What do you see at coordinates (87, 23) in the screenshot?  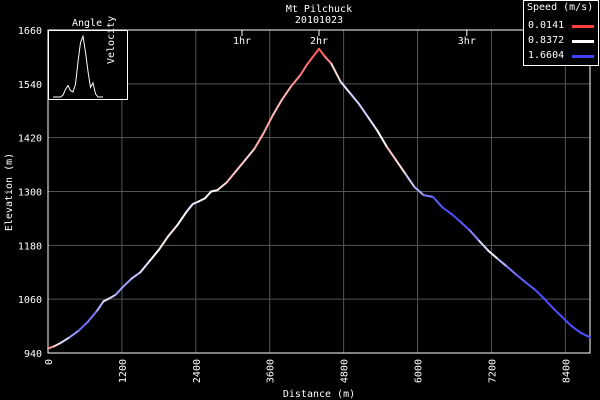 I see `inset-title: Angle` at bounding box center [87, 23].